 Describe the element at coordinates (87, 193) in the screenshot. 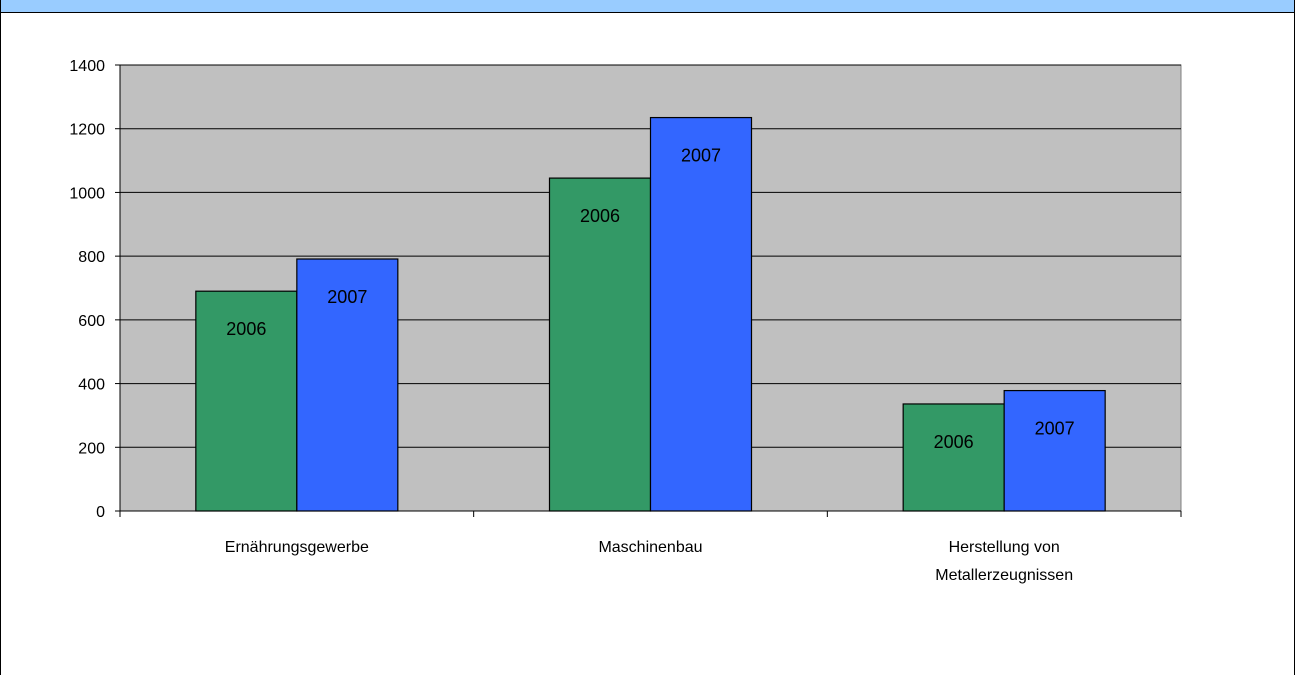

I see `y-tick-label: 1000` at that location.